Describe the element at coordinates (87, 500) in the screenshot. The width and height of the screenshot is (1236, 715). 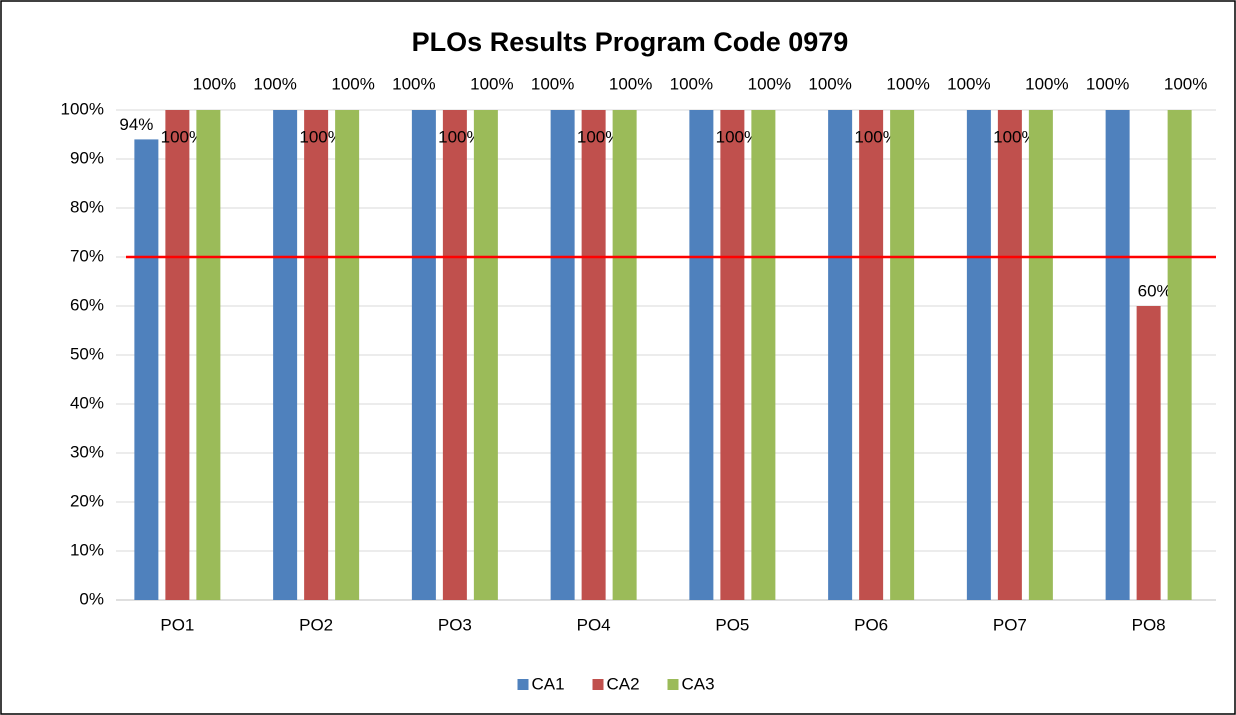
I see `y-tick-label: 20%` at that location.